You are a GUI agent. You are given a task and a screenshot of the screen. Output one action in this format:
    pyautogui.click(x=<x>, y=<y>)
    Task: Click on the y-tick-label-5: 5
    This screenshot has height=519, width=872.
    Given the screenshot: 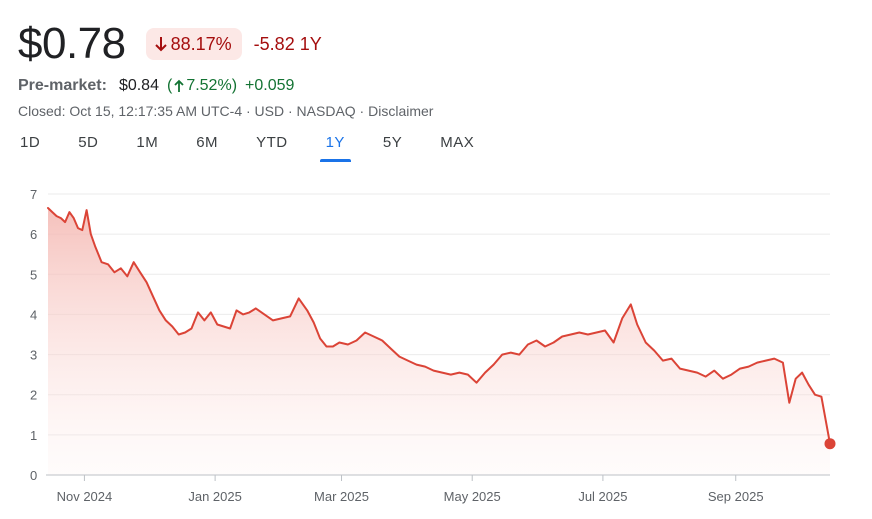 What is the action you would take?
    pyautogui.click(x=33, y=274)
    